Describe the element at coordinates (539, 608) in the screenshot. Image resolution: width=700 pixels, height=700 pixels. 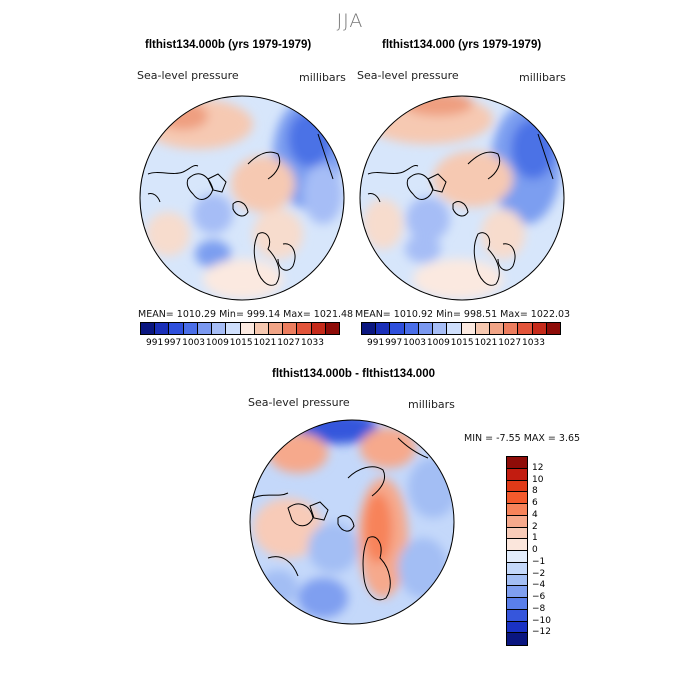
I see `panel-3-colorbar-tick-label: −8` at that location.